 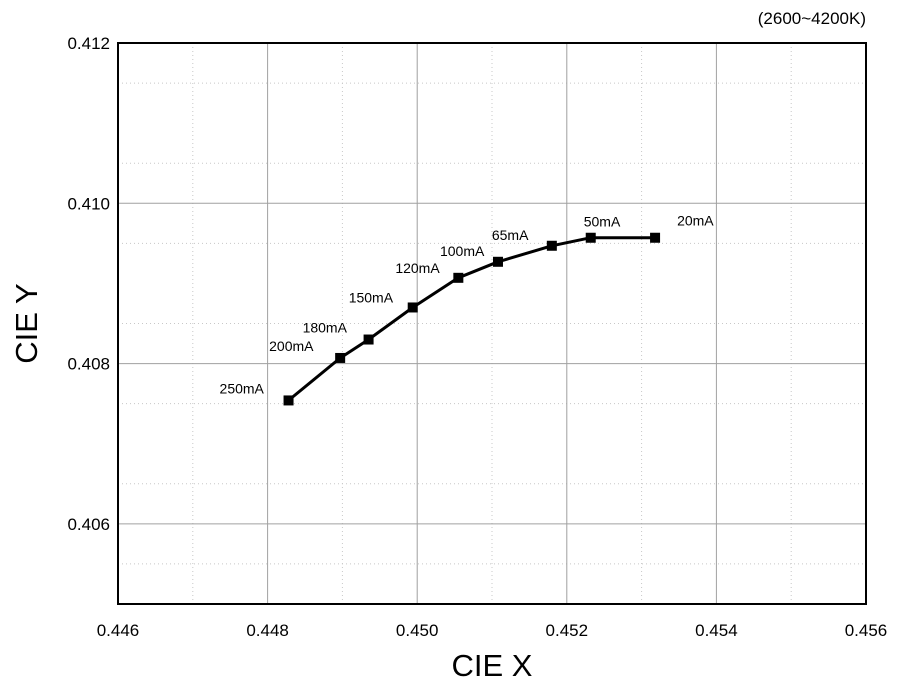 I want to click on data-point-label: 100mA, so click(x=462, y=251).